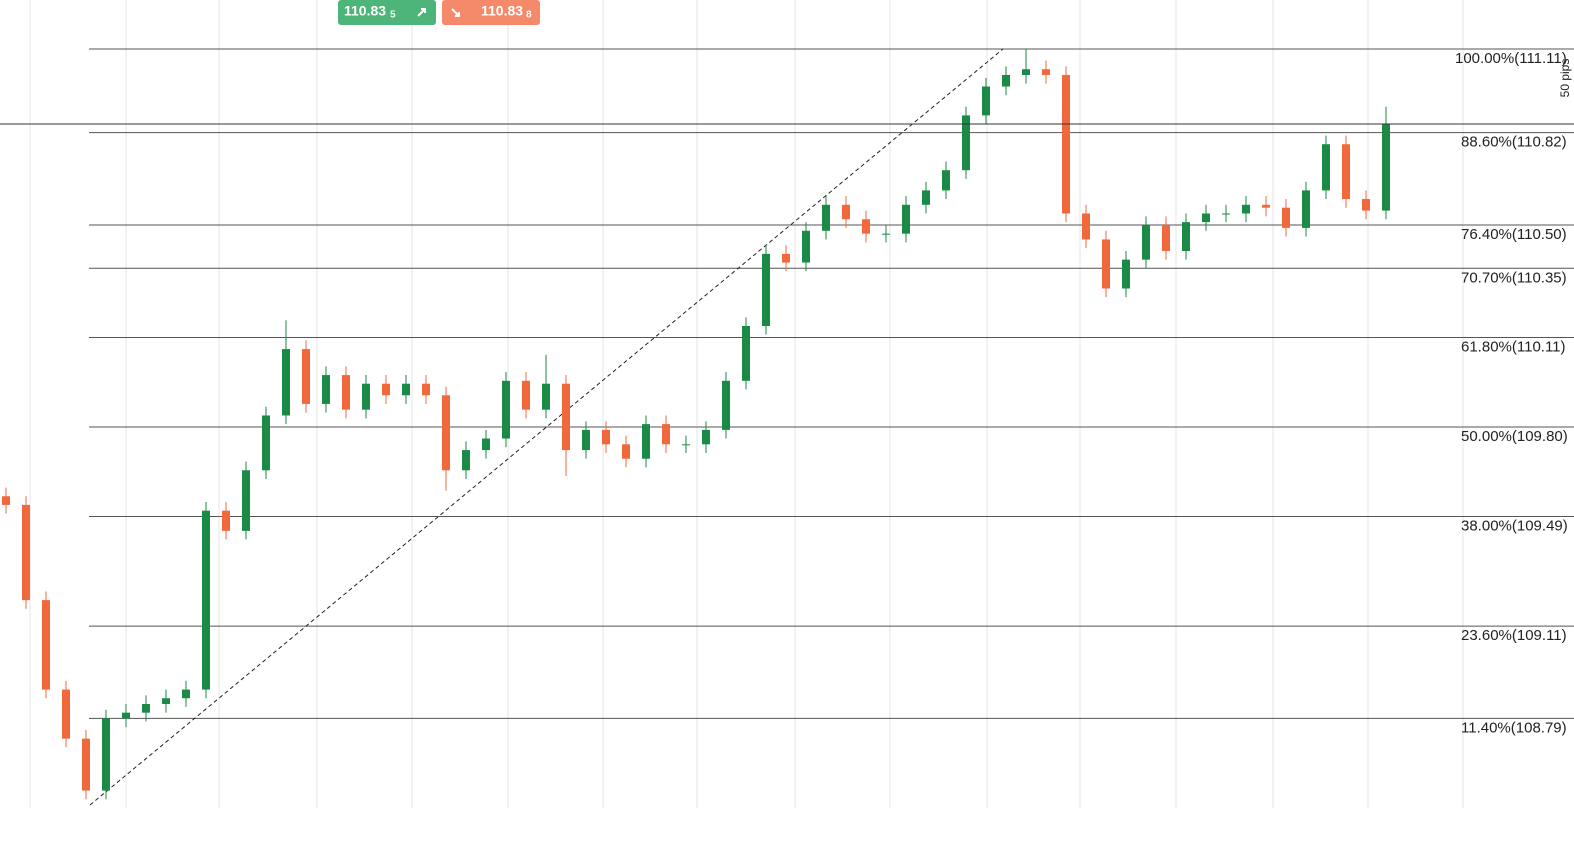 Image resolution: width=1574 pixels, height=864 pixels. I want to click on fib-level-label: 100.00%(111.11), so click(1511, 58).